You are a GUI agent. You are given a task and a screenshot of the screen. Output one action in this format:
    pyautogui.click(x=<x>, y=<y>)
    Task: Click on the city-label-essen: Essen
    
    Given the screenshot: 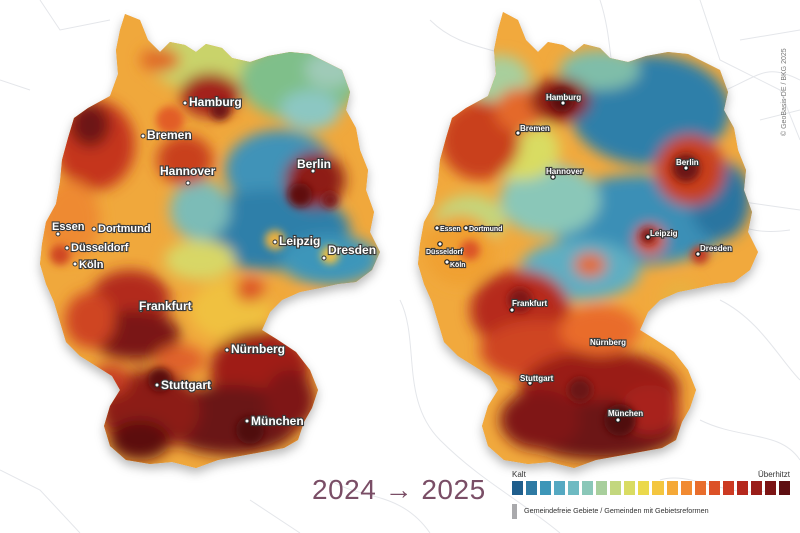 What is the action you would take?
    pyautogui.click(x=68, y=227)
    